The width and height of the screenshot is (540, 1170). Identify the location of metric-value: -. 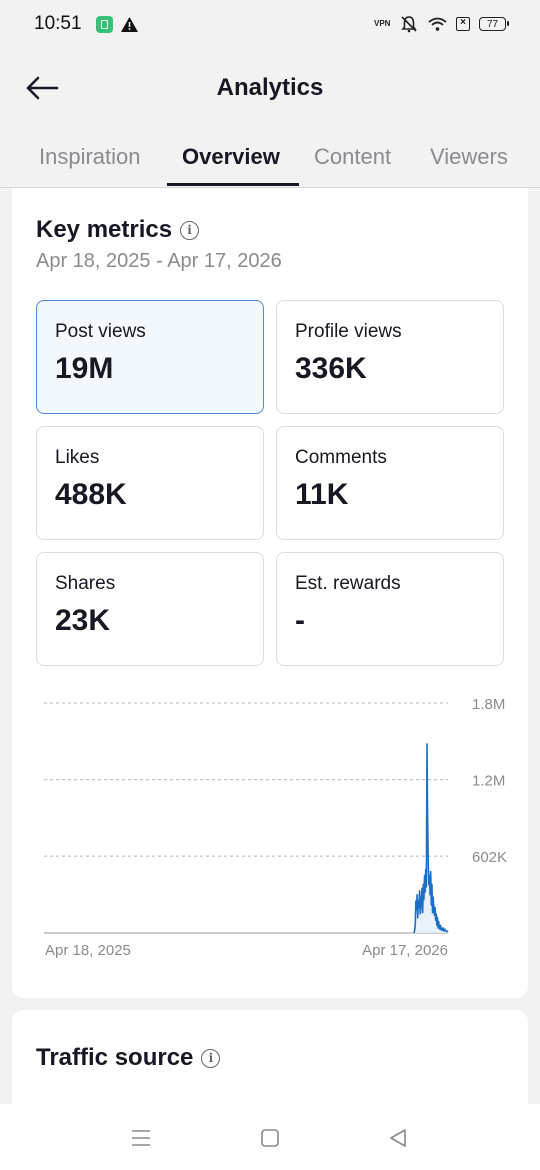
(300, 620).